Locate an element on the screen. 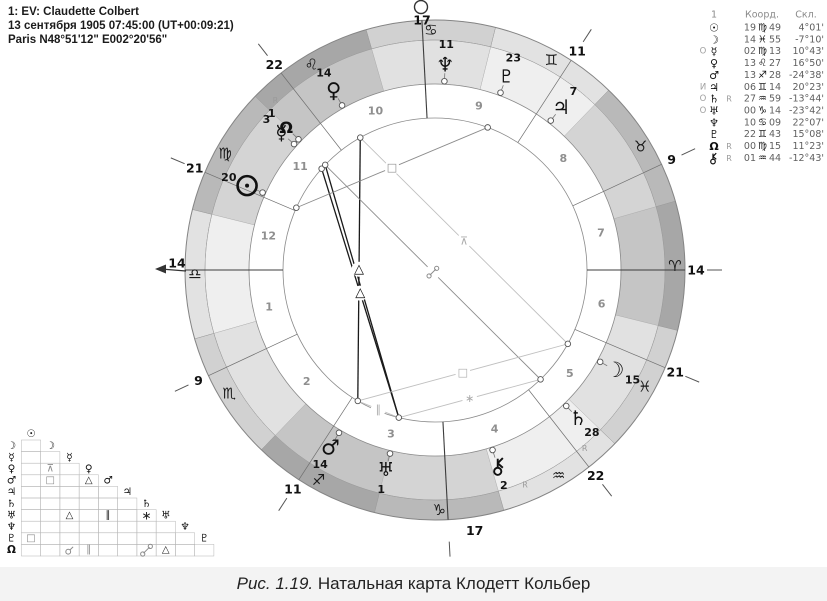  sun-glyph-icon is located at coordinates (247, 185).